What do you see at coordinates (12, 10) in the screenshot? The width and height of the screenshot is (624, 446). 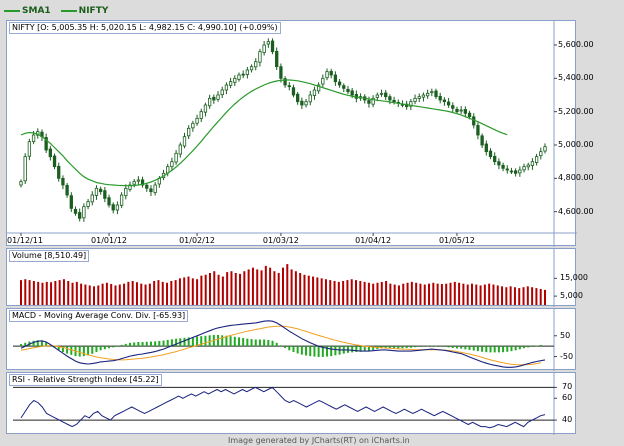 I see `sma-swatch-icon` at bounding box center [12, 10].